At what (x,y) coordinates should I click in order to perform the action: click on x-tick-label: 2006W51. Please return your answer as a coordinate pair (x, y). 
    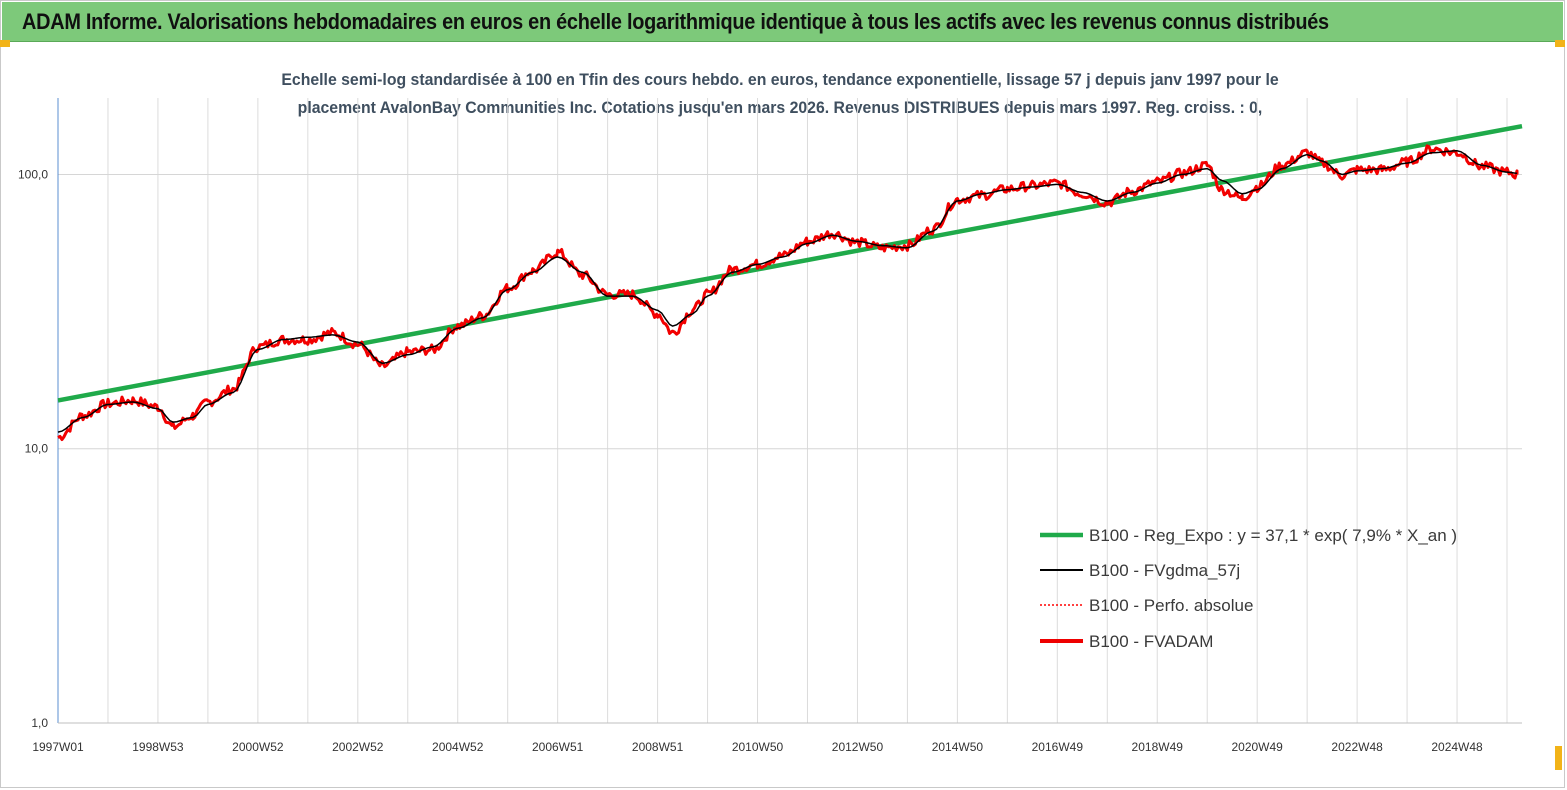
    Looking at the image, I should click on (558, 747).